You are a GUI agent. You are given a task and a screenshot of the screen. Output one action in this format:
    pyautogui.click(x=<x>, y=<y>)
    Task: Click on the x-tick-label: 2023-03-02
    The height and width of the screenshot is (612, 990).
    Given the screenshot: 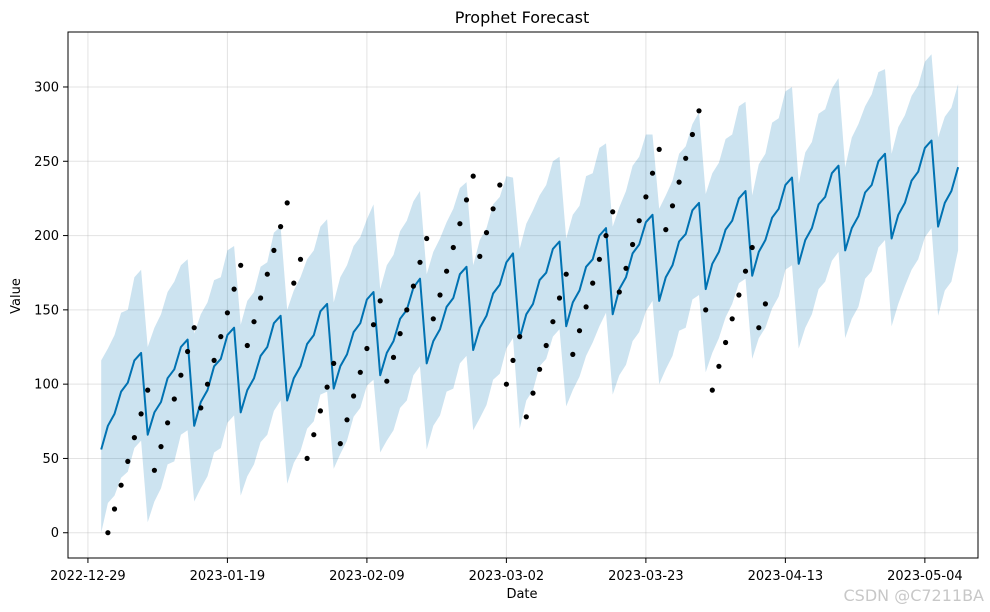 What is the action you would take?
    pyautogui.click(x=507, y=576)
    